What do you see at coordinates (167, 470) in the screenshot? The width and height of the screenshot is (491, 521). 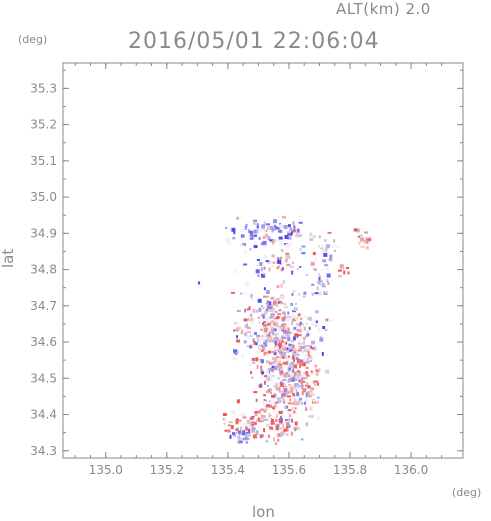 I see `x-tick-label: 135.2` at bounding box center [167, 470].